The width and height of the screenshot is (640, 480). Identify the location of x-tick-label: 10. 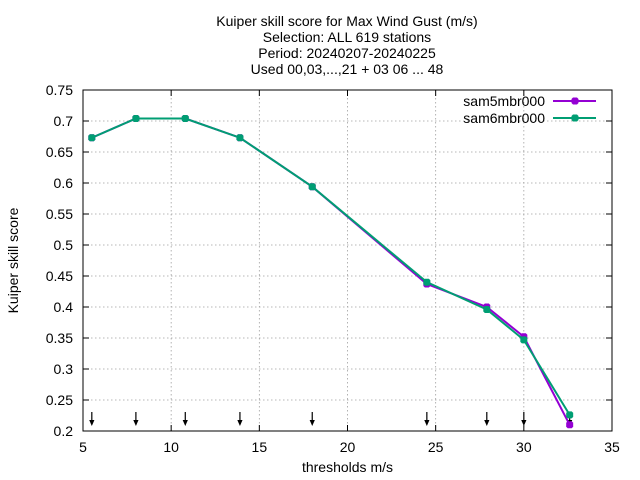
(171, 447).